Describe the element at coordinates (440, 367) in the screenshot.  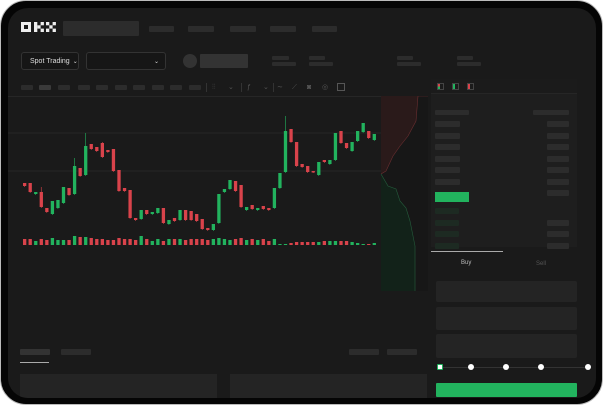
I see `slider-handle` at that location.